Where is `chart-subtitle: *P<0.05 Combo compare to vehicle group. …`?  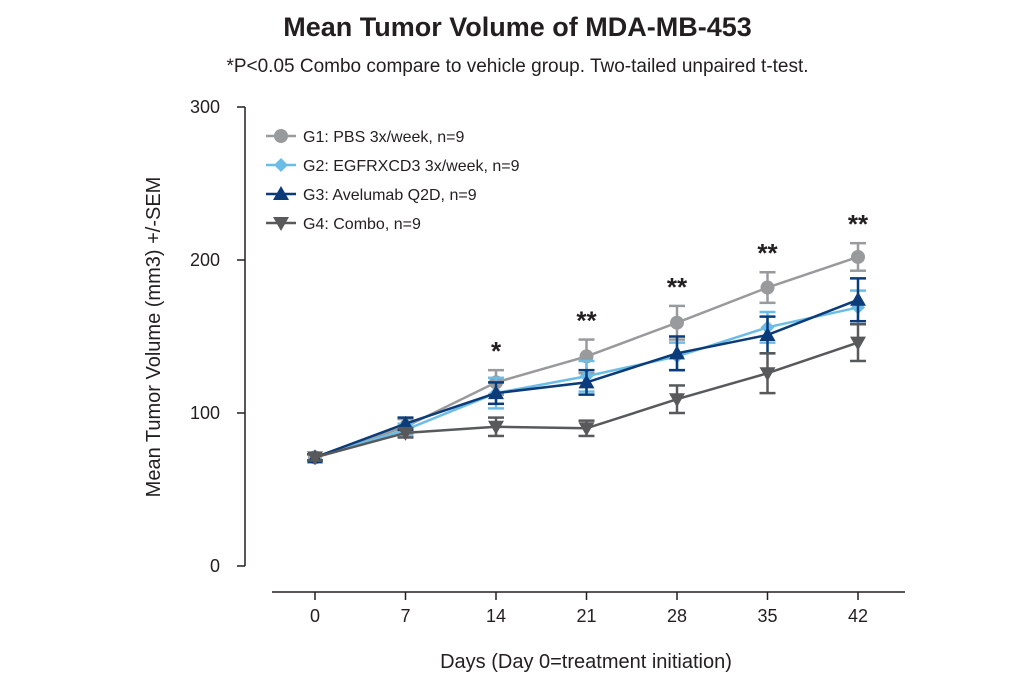
chart-subtitle: *P<0.05 Combo compare to vehicle group. … is located at coordinates (517, 66).